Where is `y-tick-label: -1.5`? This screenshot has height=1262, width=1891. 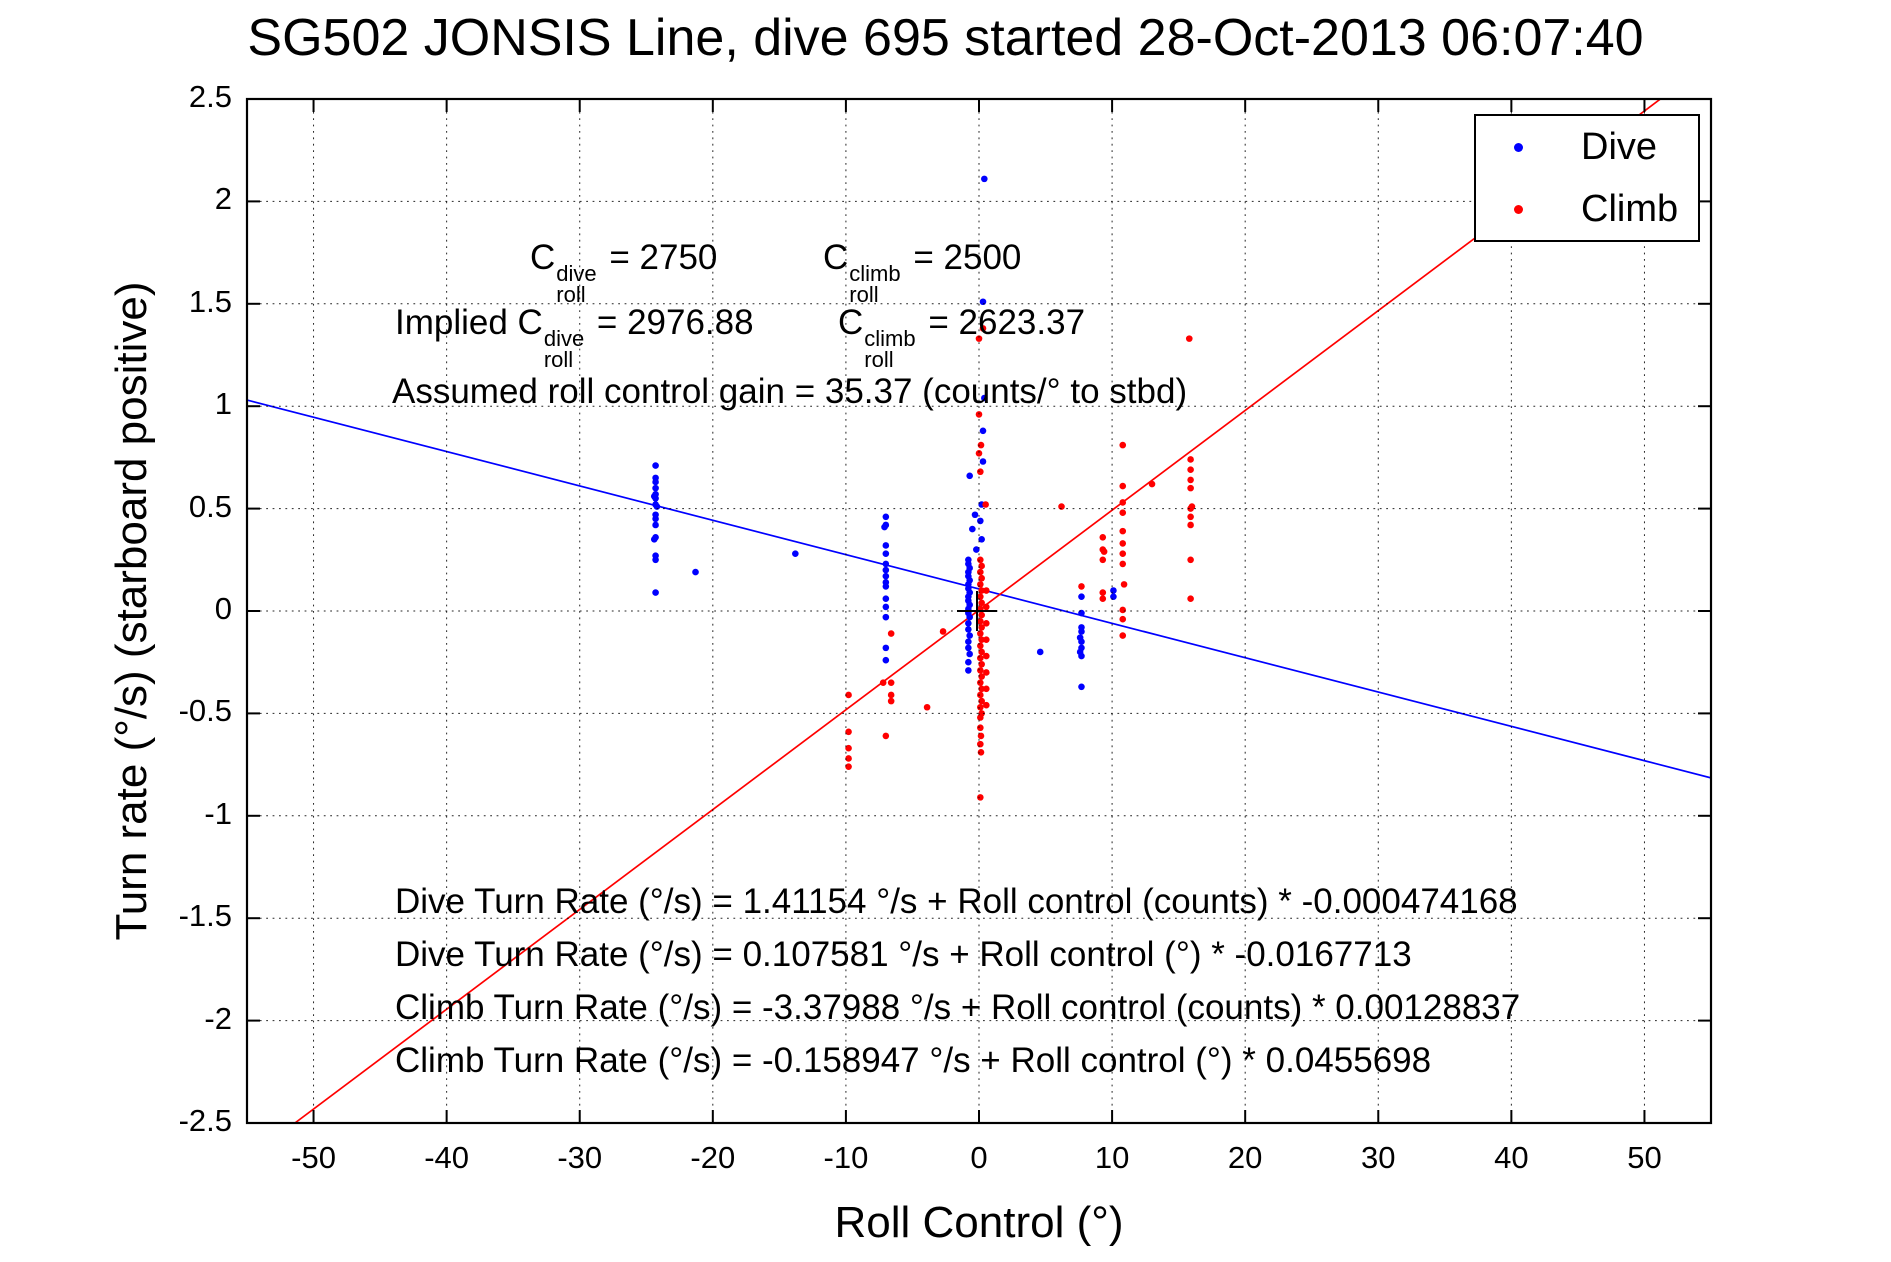 y-tick-label: -1.5 is located at coordinates (205, 916).